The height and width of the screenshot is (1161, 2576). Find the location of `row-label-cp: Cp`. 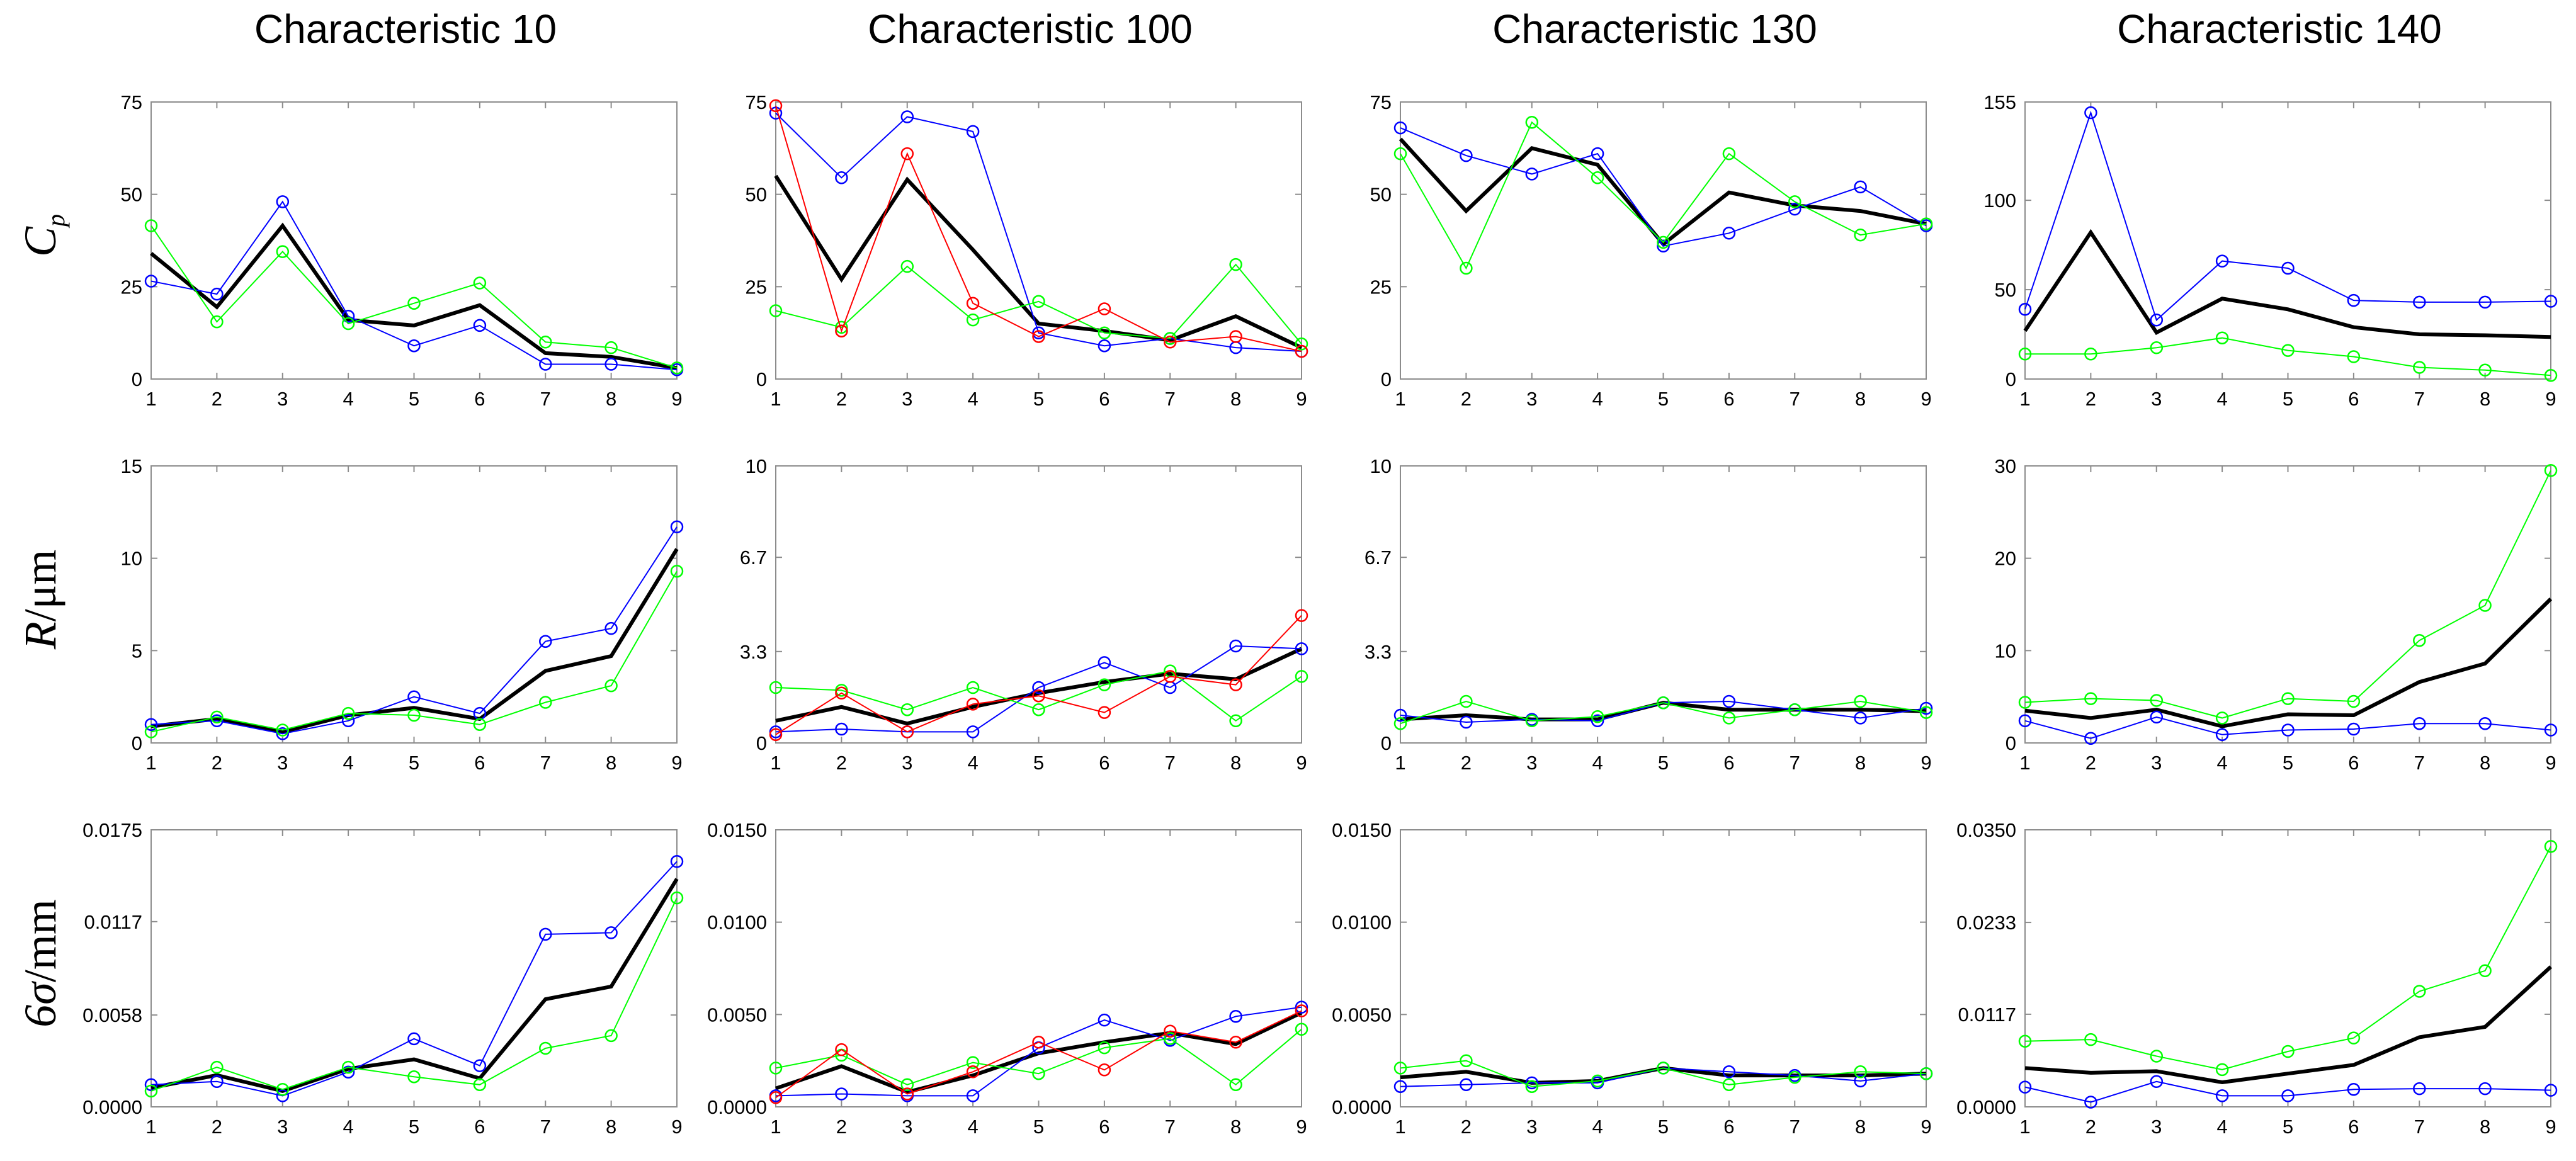

row-label-cp: Cp is located at coordinates (42, 235).